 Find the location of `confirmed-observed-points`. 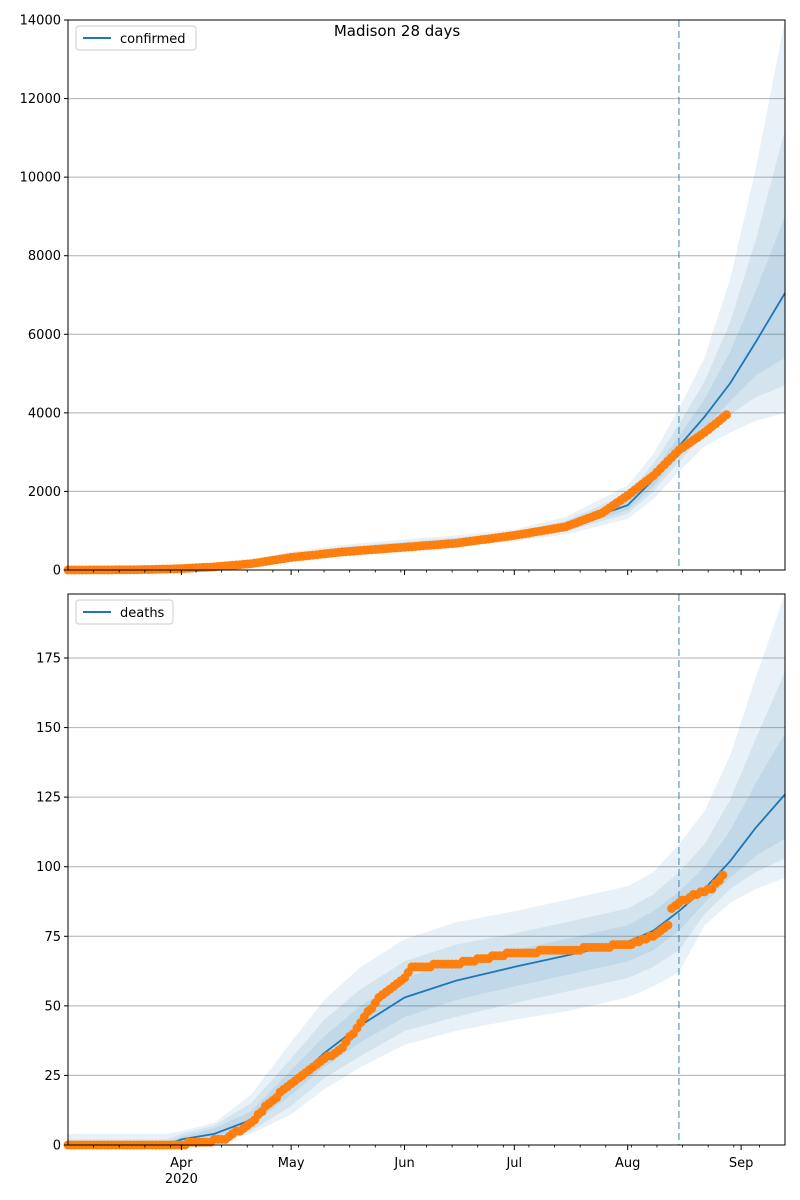

confirmed-observed-points is located at coordinates (397, 492).